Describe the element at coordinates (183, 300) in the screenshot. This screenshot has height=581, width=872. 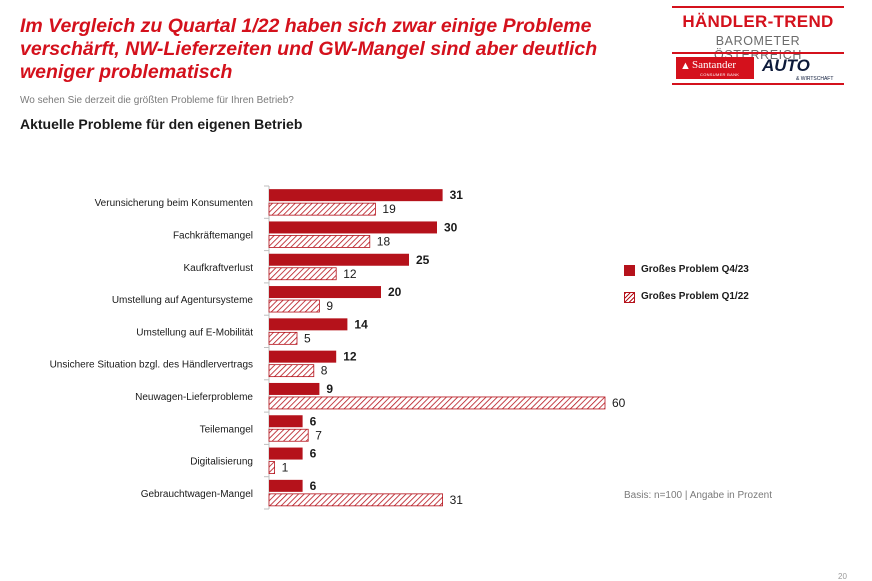
I see `category-label: Umstellung auf Agentursysteme` at that location.